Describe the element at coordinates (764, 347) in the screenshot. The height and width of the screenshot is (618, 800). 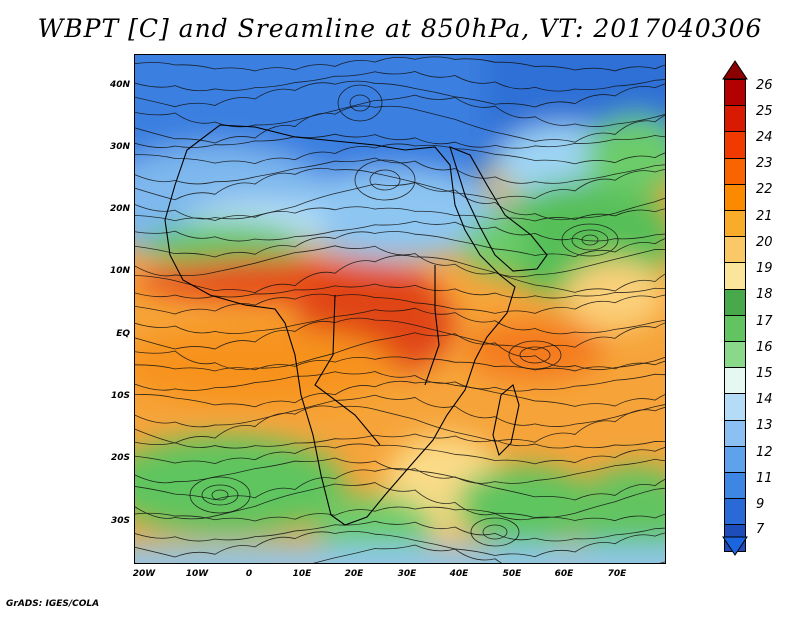
I see `colorbar-label: 16` at that location.